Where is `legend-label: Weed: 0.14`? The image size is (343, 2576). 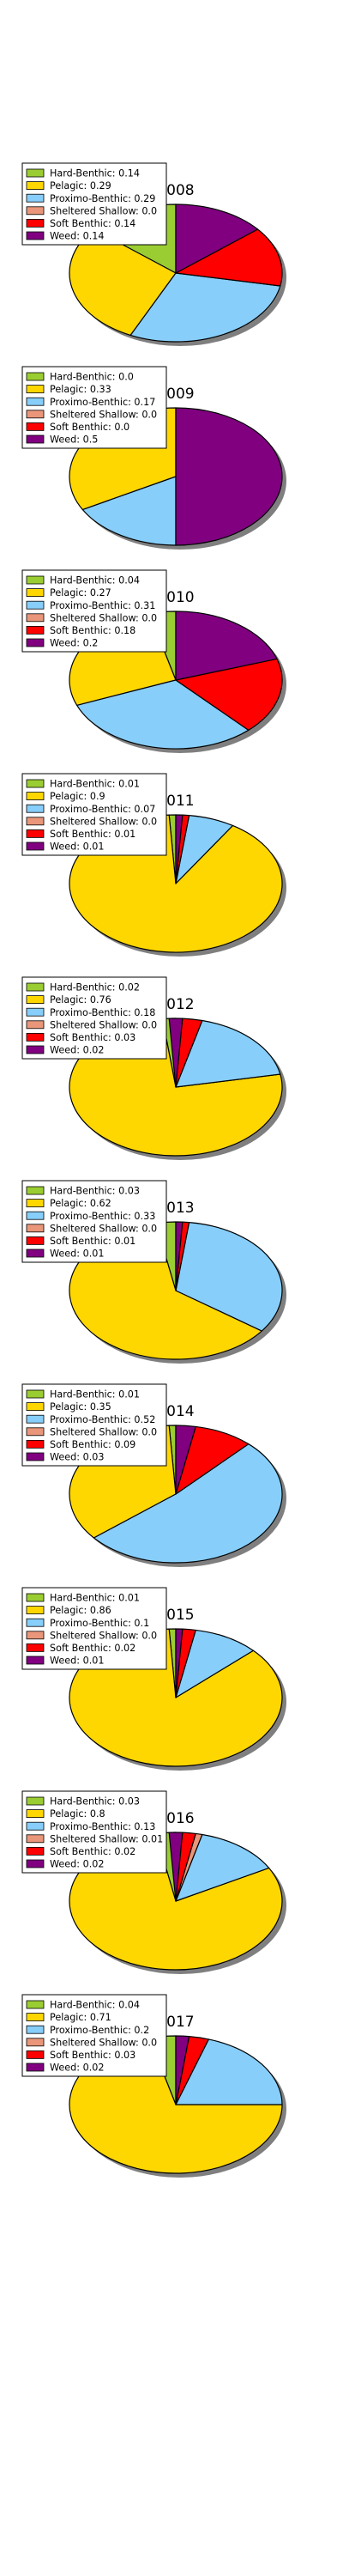
legend-label: Weed: 0.14 is located at coordinates (78, 237).